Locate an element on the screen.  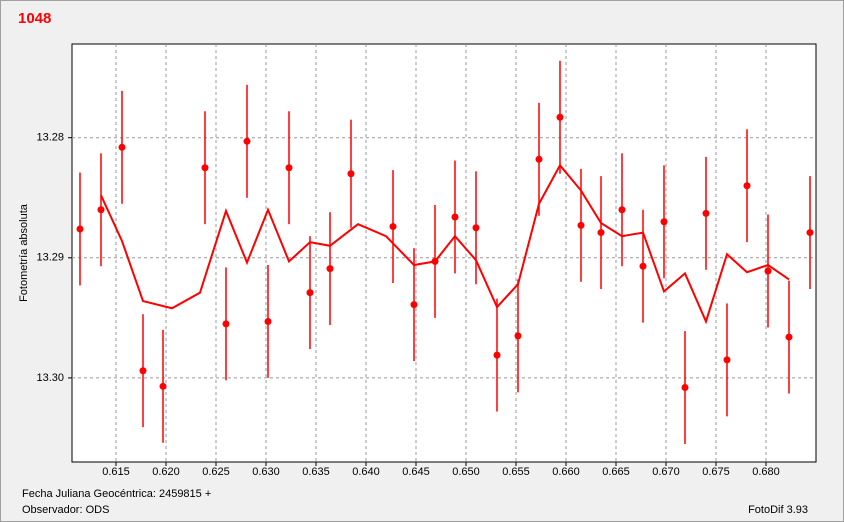
x-tick-label: 0.615 is located at coordinates (116, 472).